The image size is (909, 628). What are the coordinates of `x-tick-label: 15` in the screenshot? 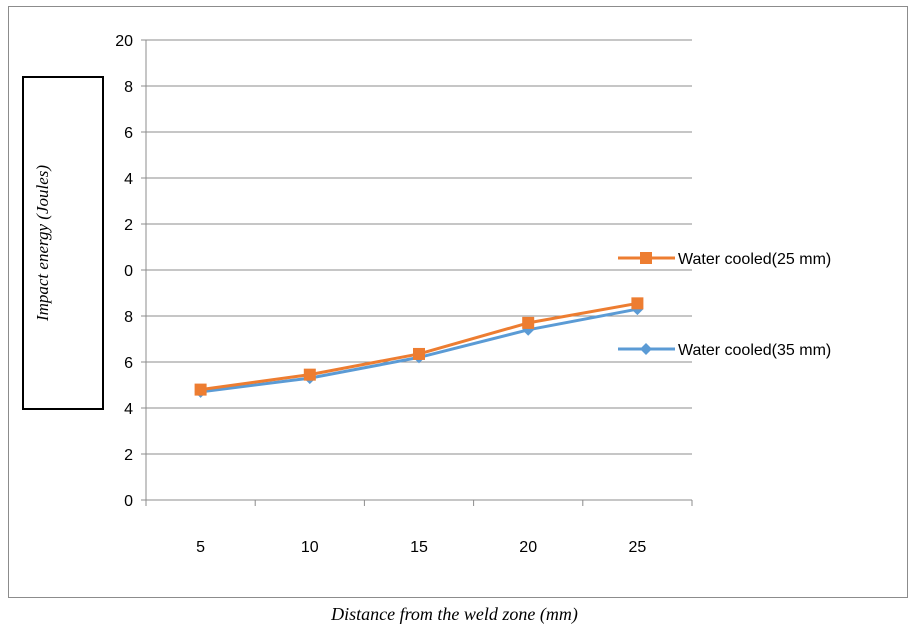 It's located at (419, 547).